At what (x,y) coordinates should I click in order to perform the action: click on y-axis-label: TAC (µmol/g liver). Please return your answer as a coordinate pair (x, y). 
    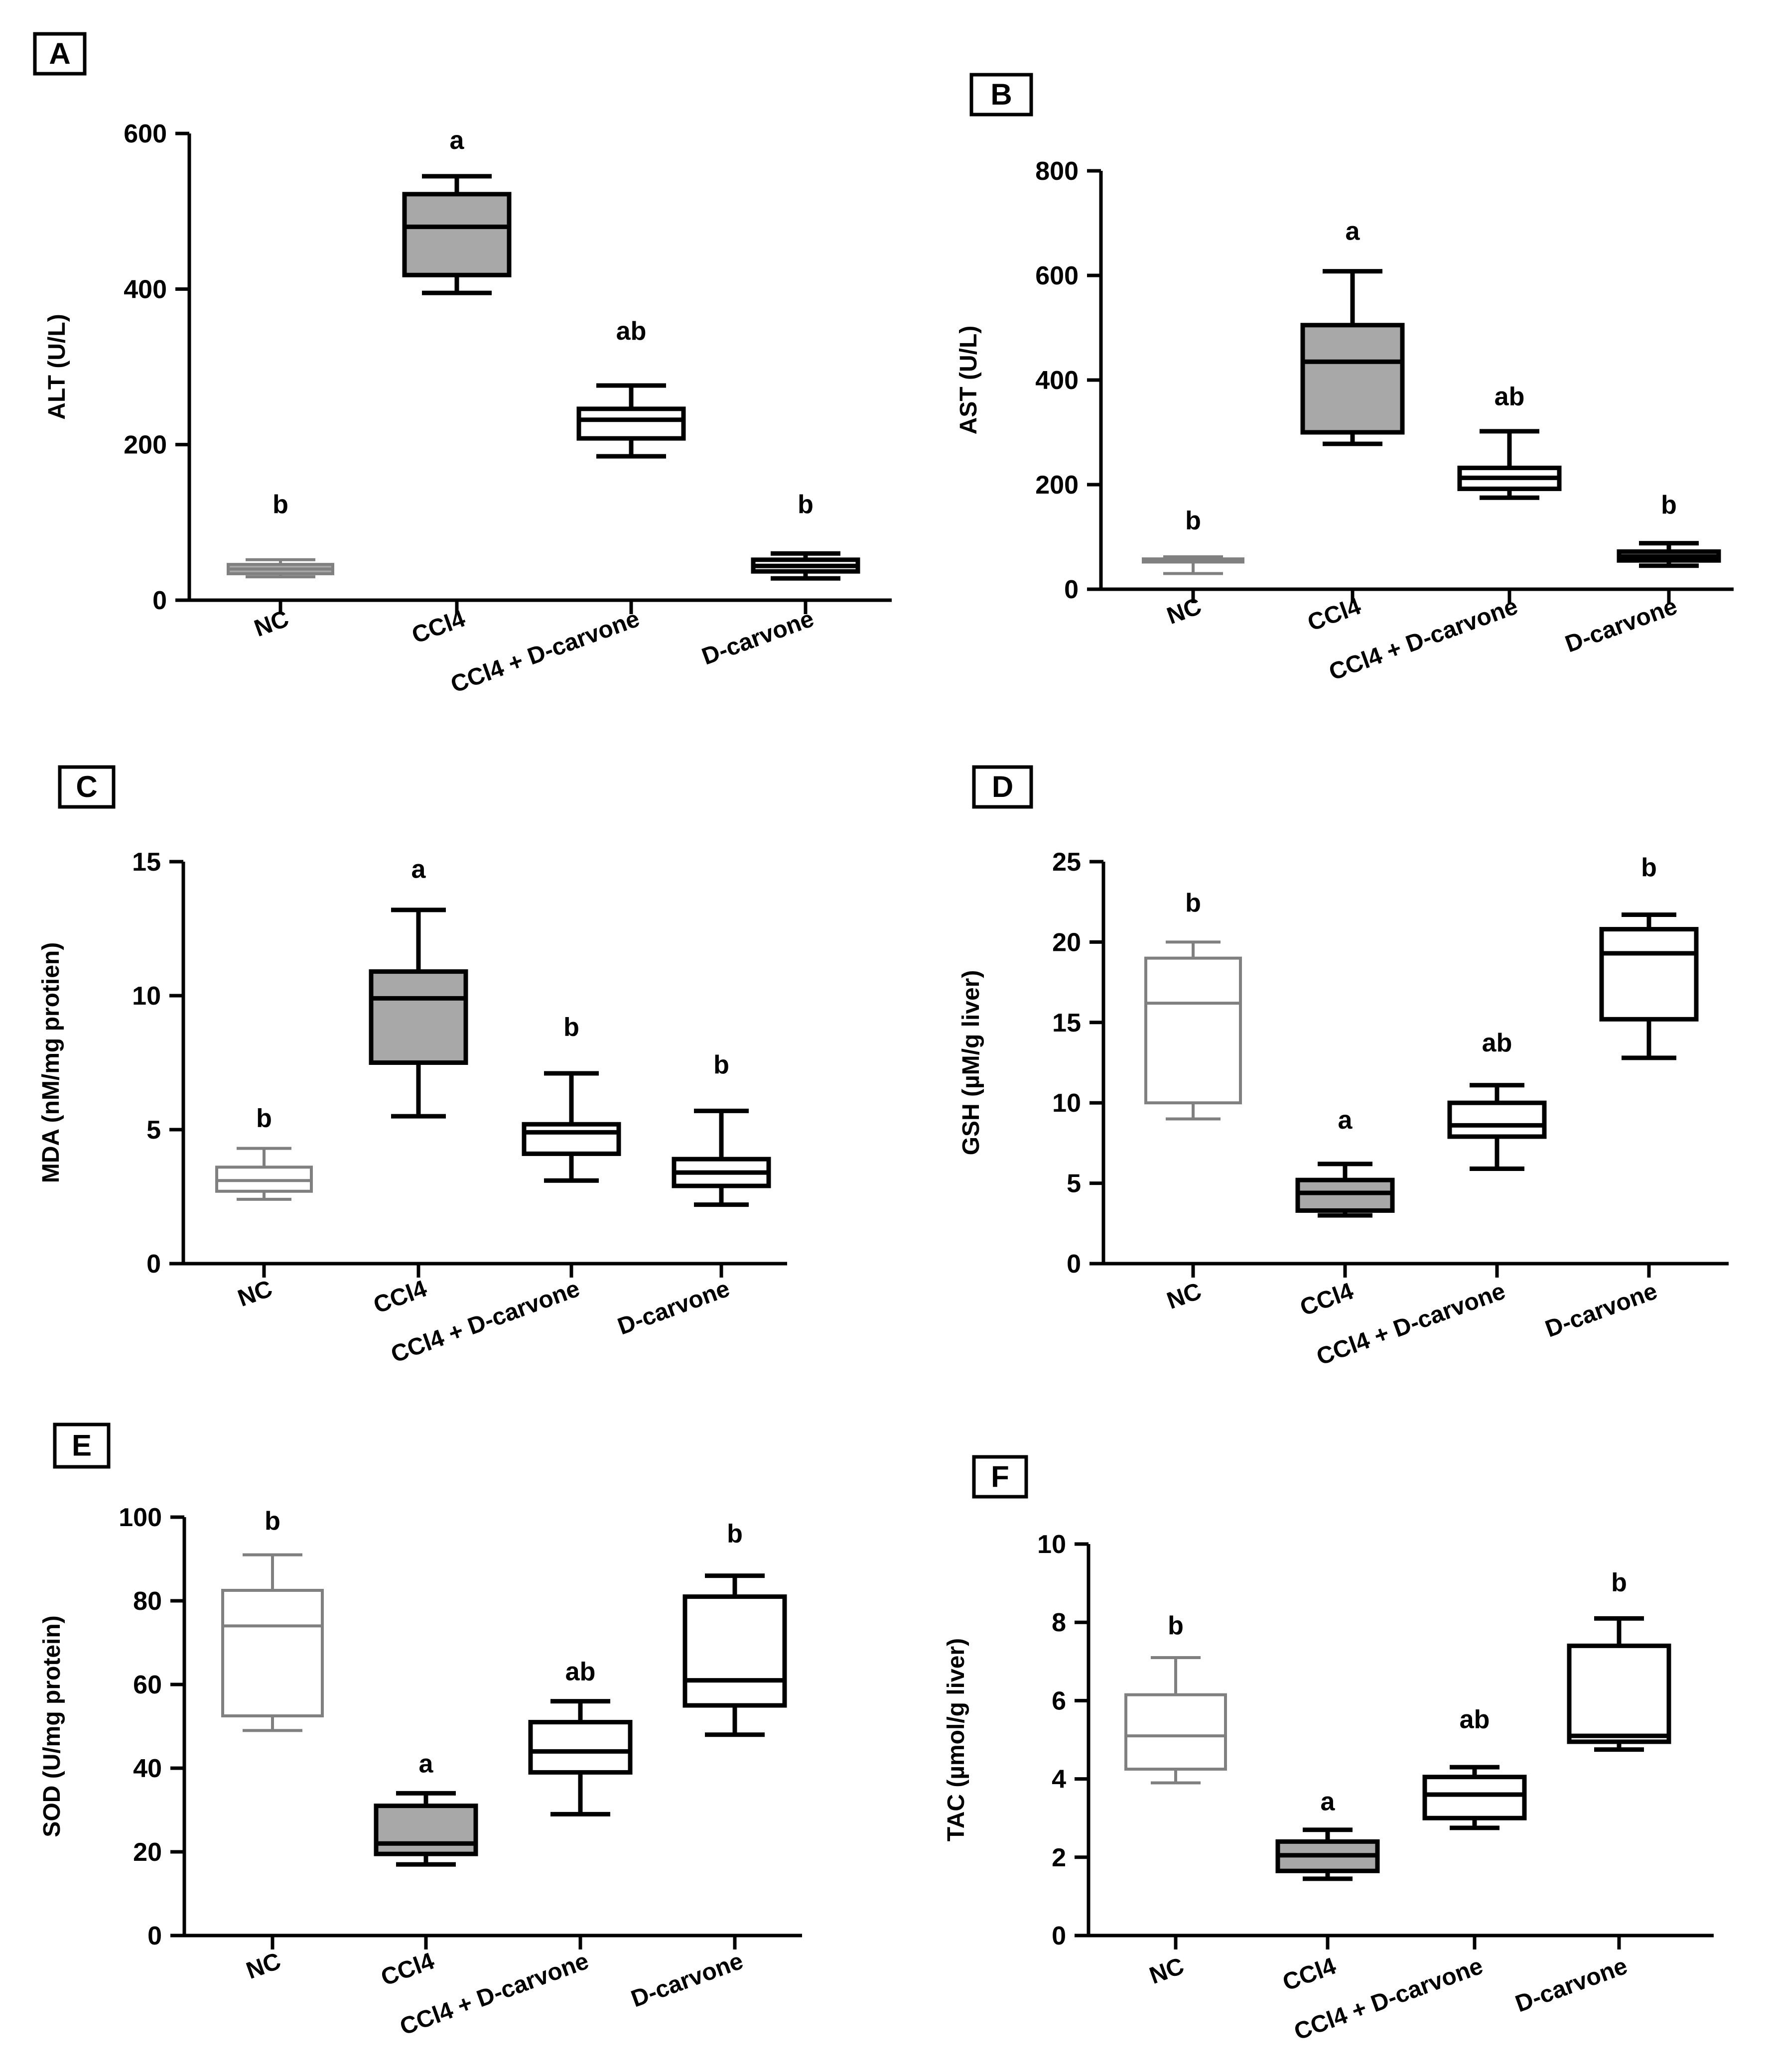
    Looking at the image, I should click on (956, 1739).